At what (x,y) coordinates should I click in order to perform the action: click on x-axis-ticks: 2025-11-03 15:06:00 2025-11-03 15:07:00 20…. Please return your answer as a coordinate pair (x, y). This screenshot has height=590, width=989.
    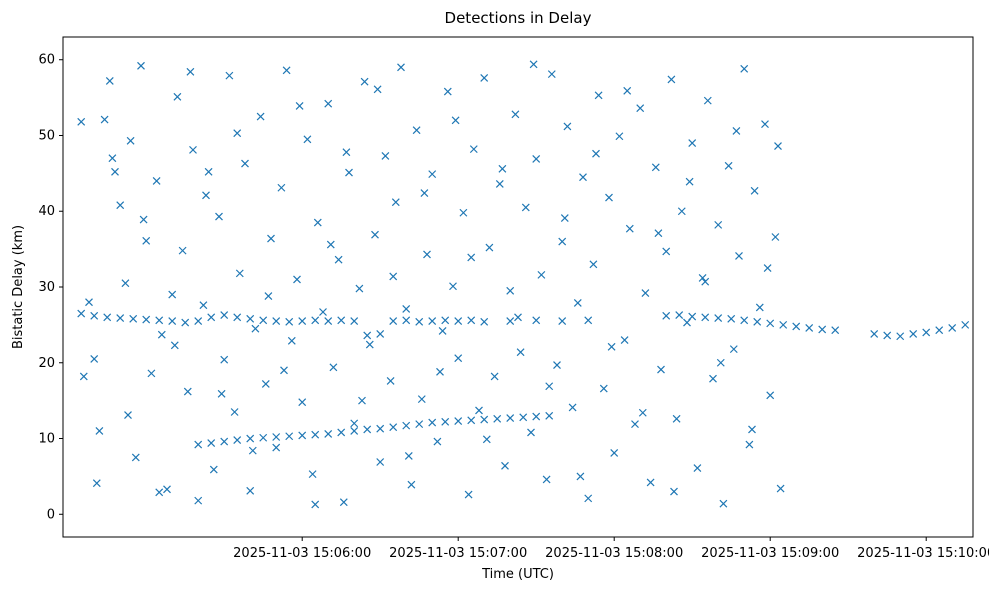
    Looking at the image, I should click on (611, 549).